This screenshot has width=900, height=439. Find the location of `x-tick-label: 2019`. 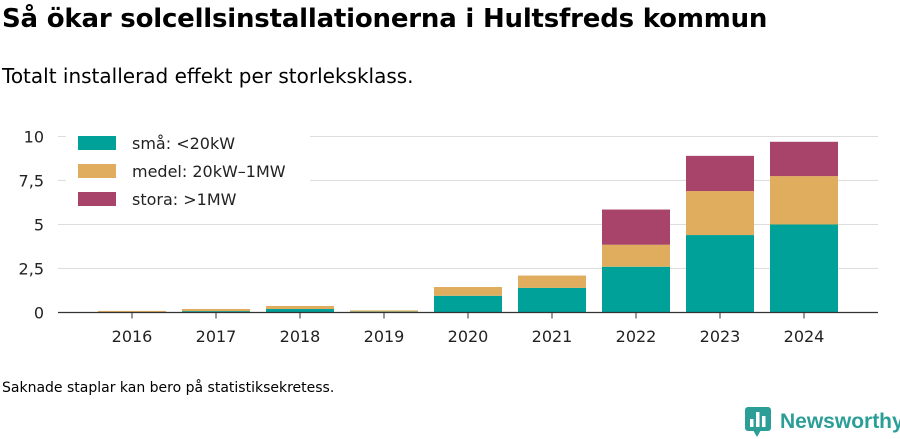

x-tick-label: 2019 is located at coordinates (384, 336).